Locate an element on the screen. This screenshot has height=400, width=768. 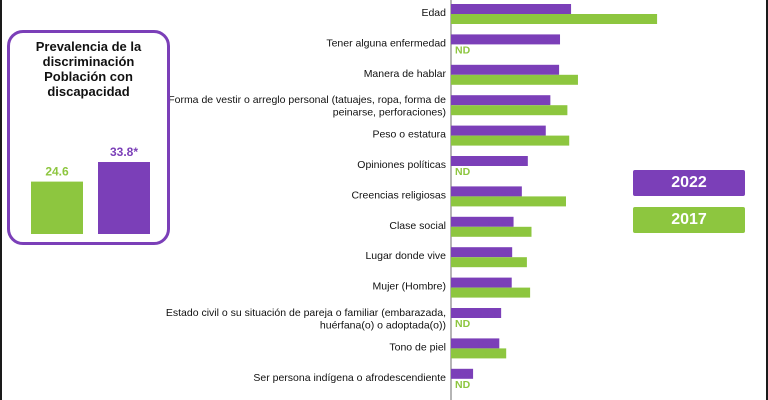
data-label-2022: 16.7 is located at coordinates (514, 162).